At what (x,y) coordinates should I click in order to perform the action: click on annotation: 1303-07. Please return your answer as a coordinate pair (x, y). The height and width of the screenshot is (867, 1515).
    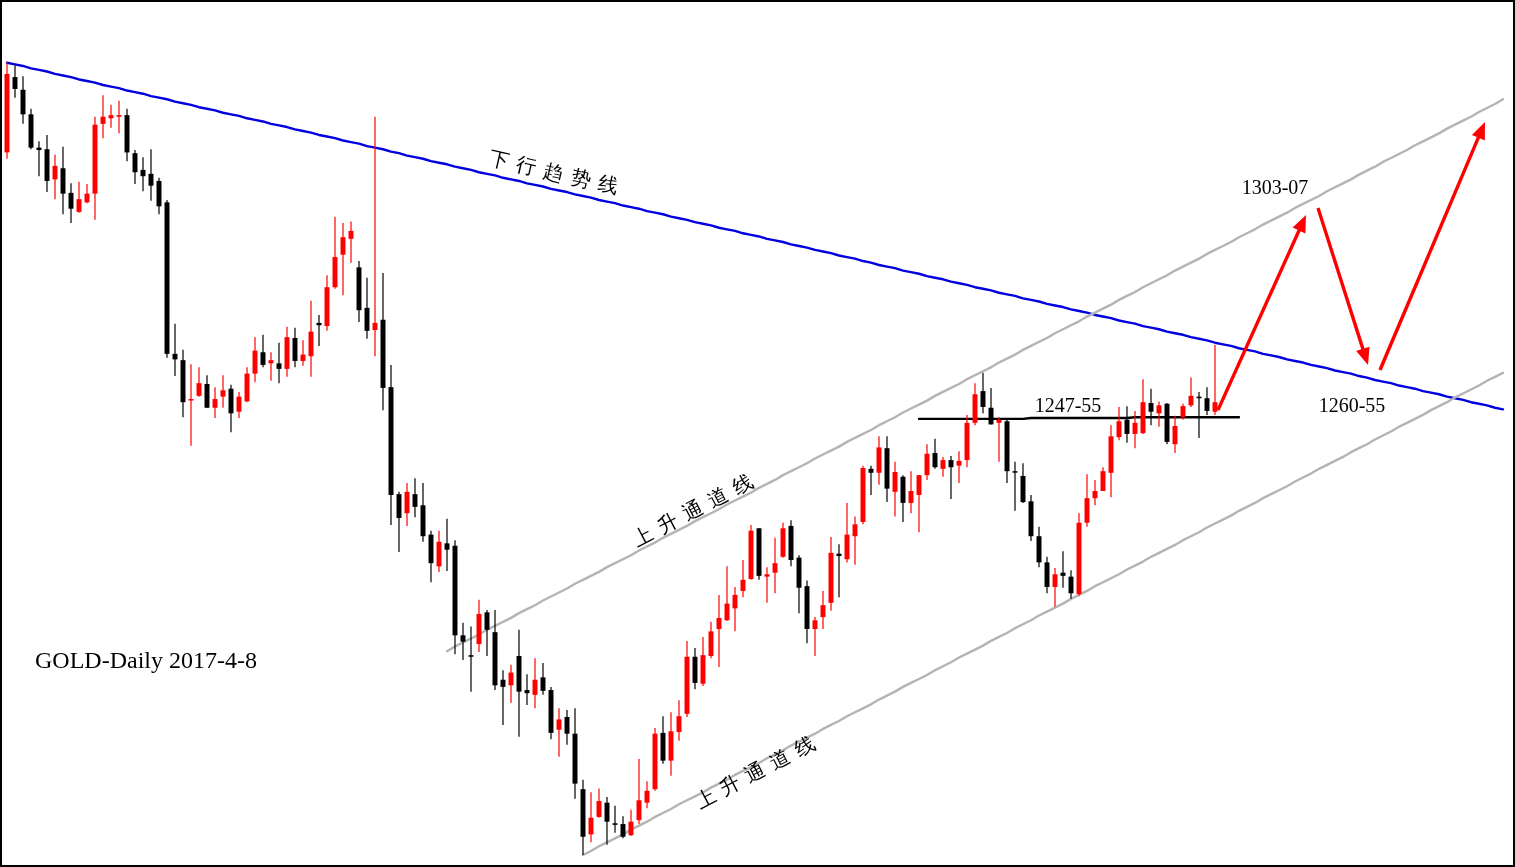
    Looking at the image, I should click on (1275, 186).